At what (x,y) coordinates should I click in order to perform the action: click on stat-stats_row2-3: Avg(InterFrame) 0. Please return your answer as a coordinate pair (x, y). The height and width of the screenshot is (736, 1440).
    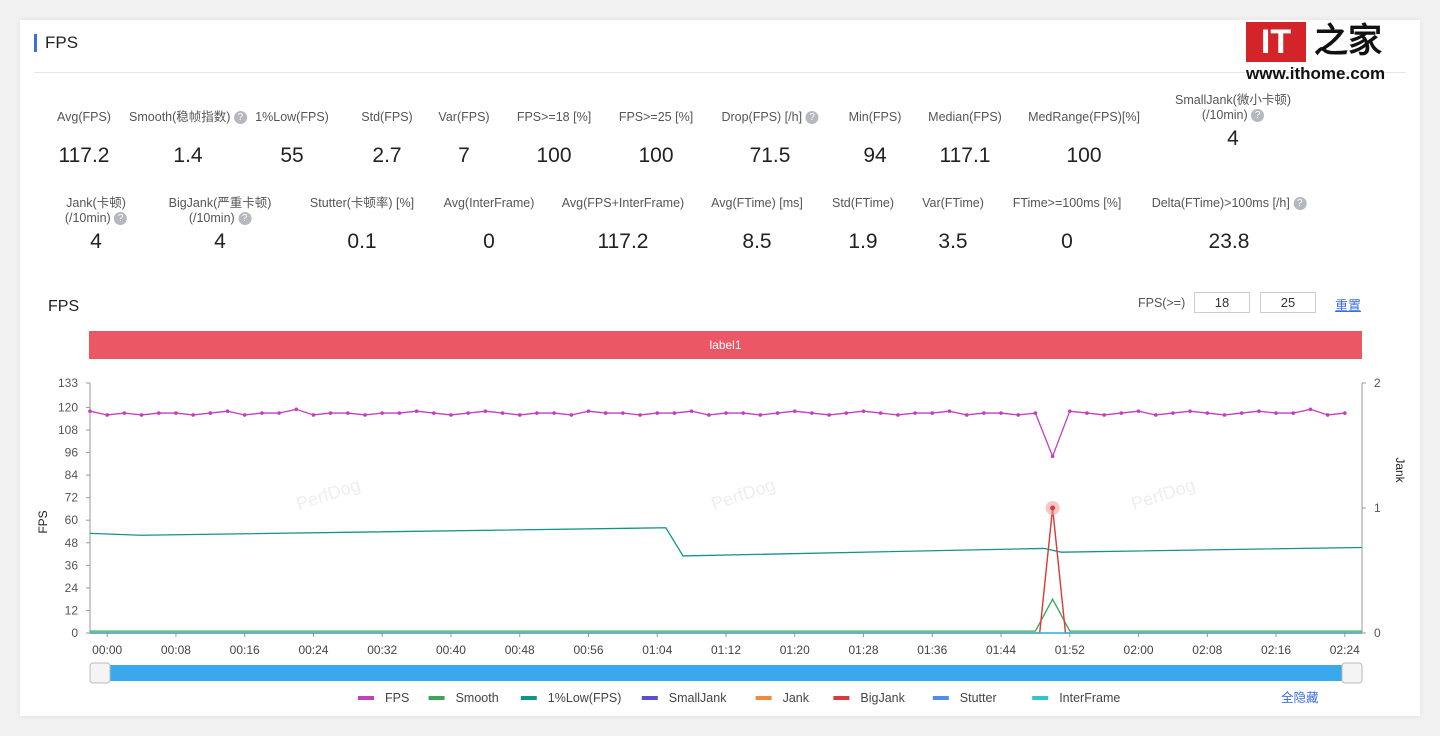
    Looking at the image, I should click on (489, 225).